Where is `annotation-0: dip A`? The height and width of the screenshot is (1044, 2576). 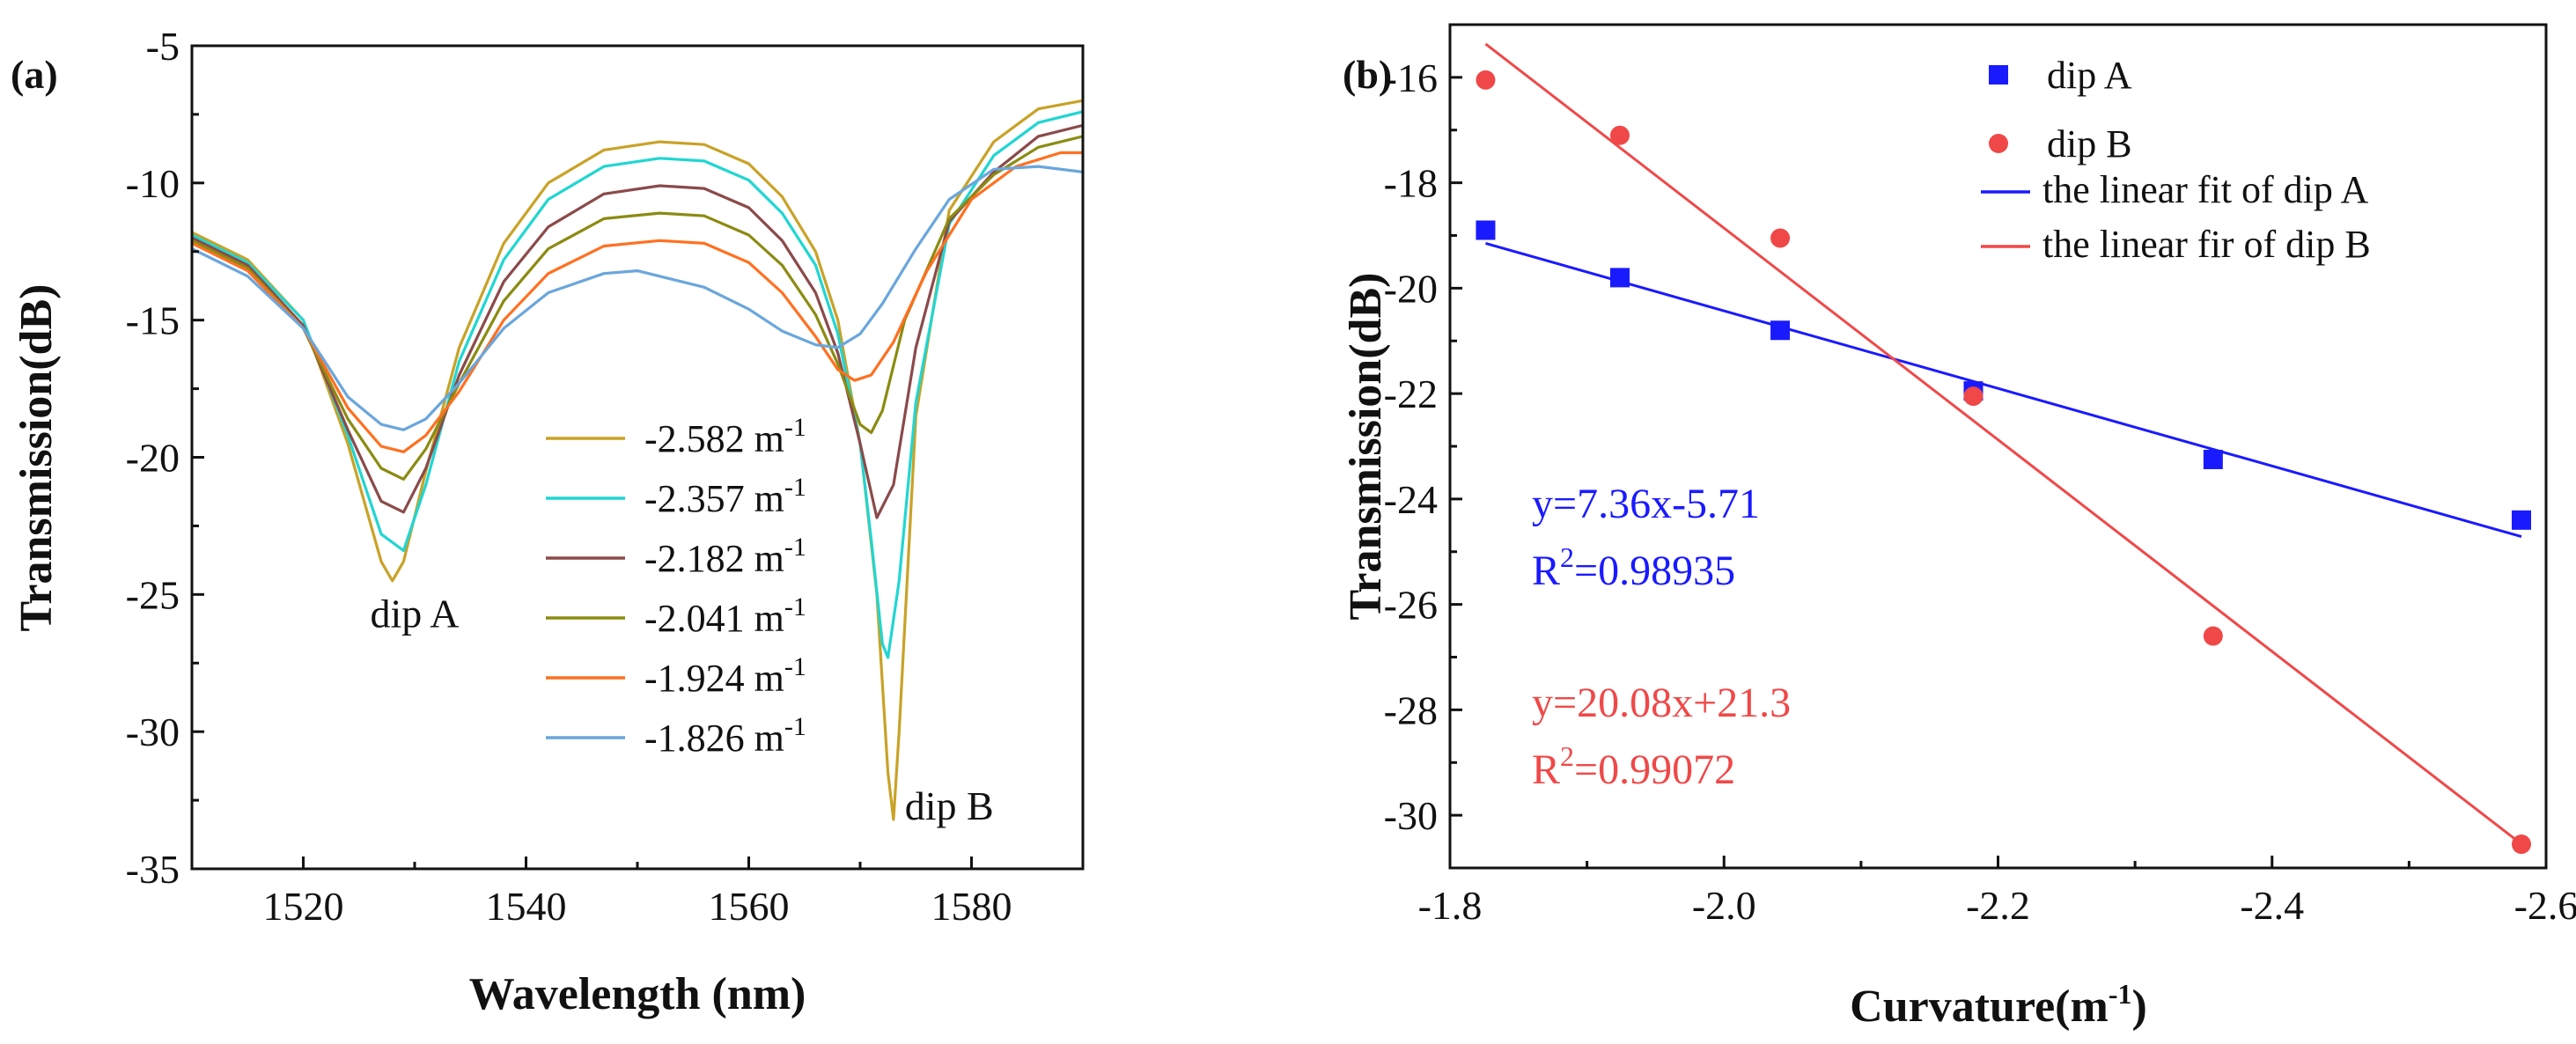
annotation-0: dip A is located at coordinates (416, 614).